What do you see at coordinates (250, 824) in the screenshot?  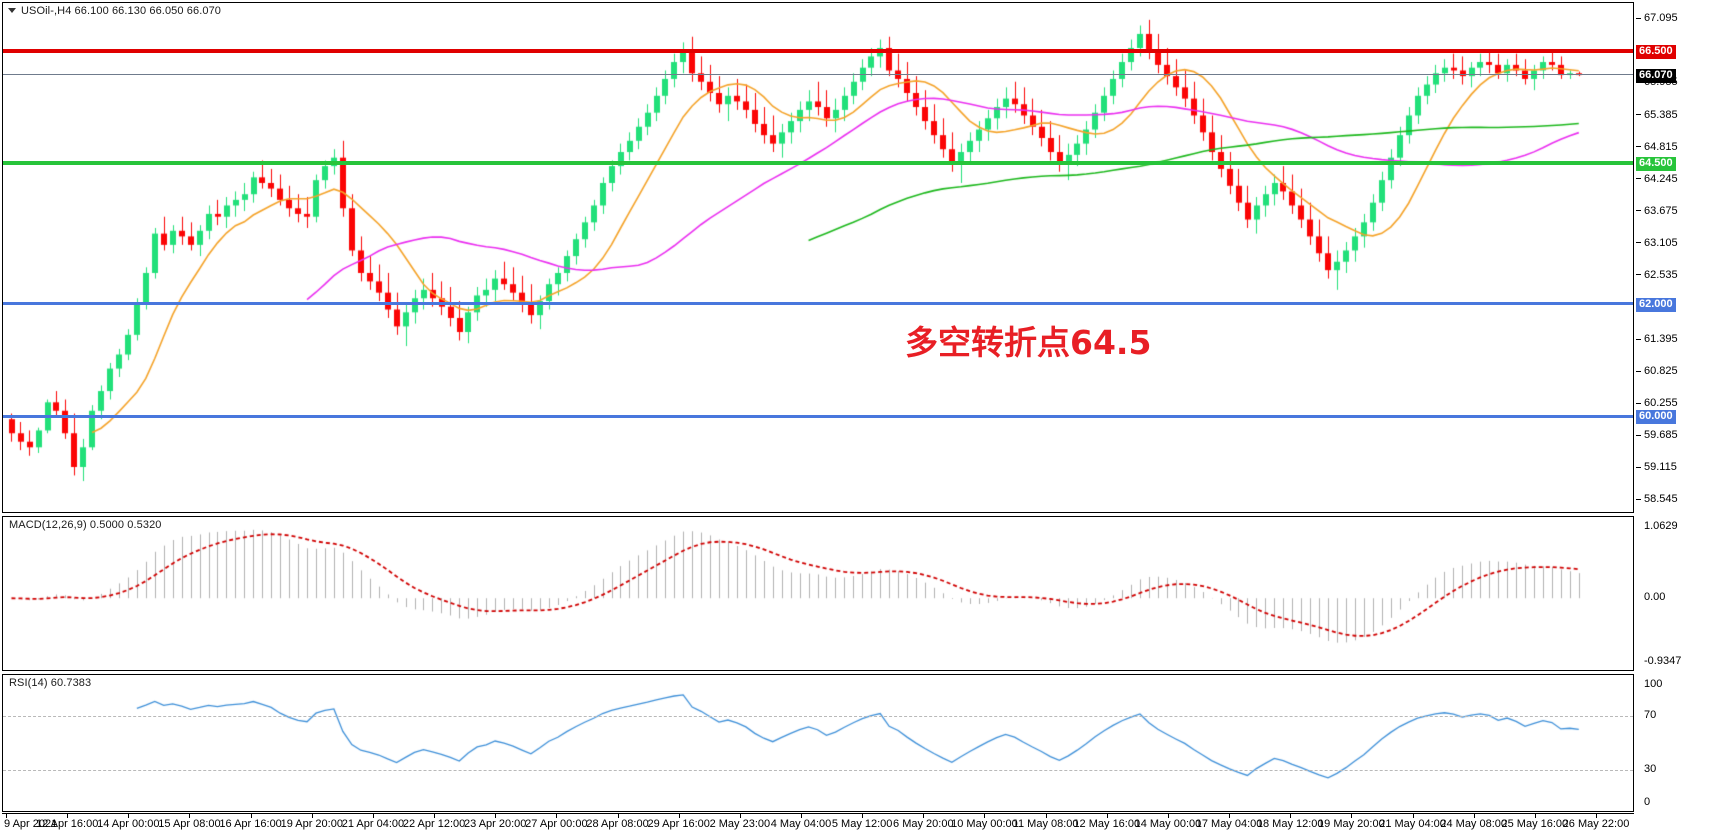 I see `time-tick-label: 16 Apr 16:00` at bounding box center [250, 824].